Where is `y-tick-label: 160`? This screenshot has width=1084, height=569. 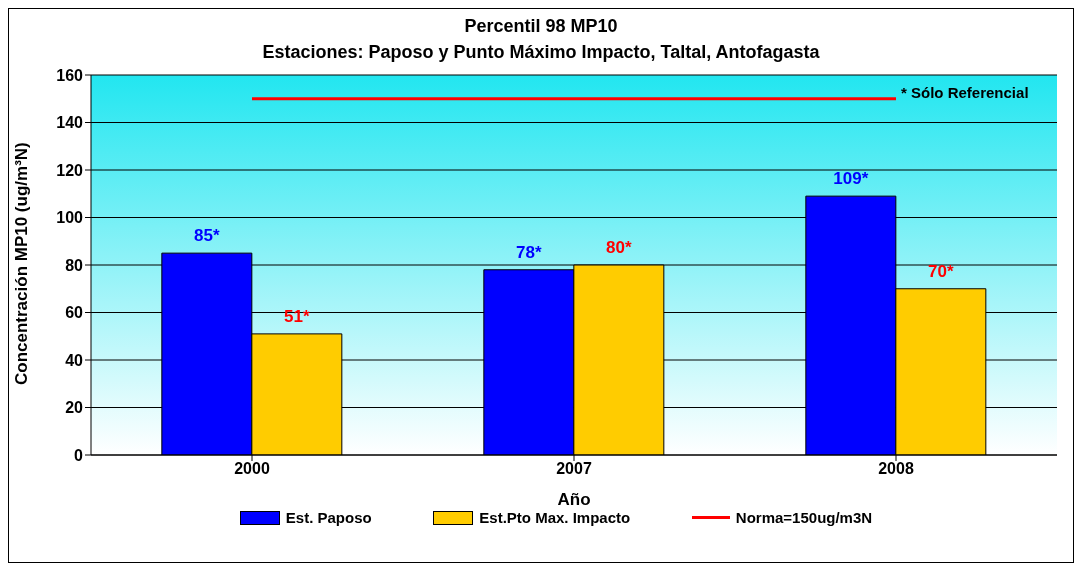 y-tick-label: 160 is located at coordinates (70, 75).